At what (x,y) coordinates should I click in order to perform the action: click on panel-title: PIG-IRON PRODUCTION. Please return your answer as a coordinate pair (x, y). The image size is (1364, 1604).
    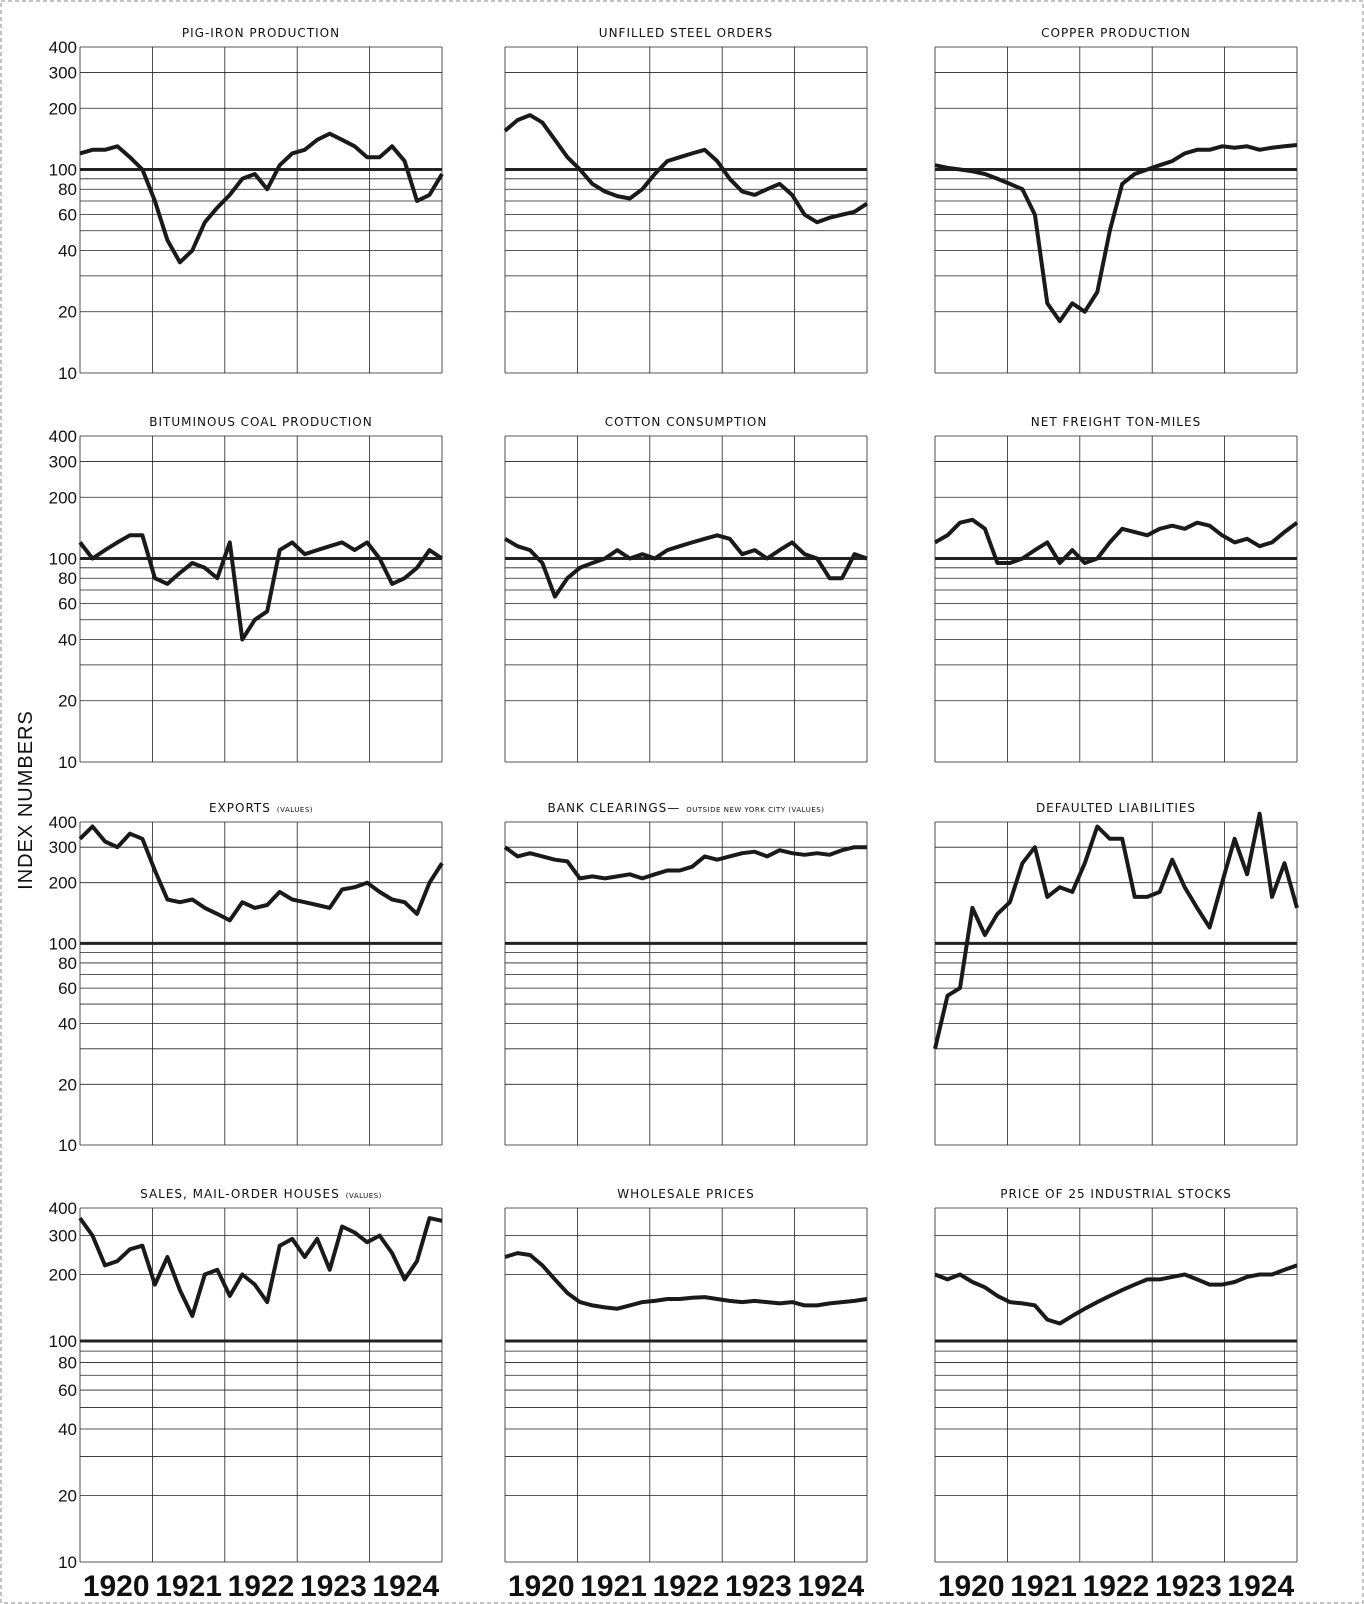
    Looking at the image, I should click on (261, 33).